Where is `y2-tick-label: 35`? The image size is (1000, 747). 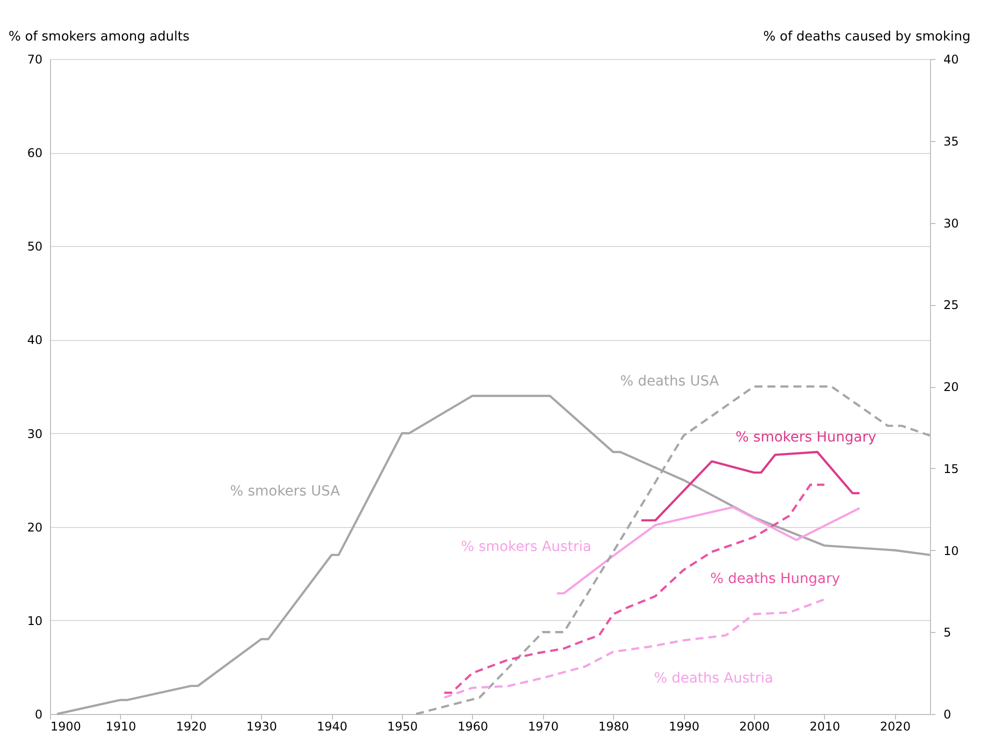 y2-tick-label: 35 is located at coordinates (951, 141).